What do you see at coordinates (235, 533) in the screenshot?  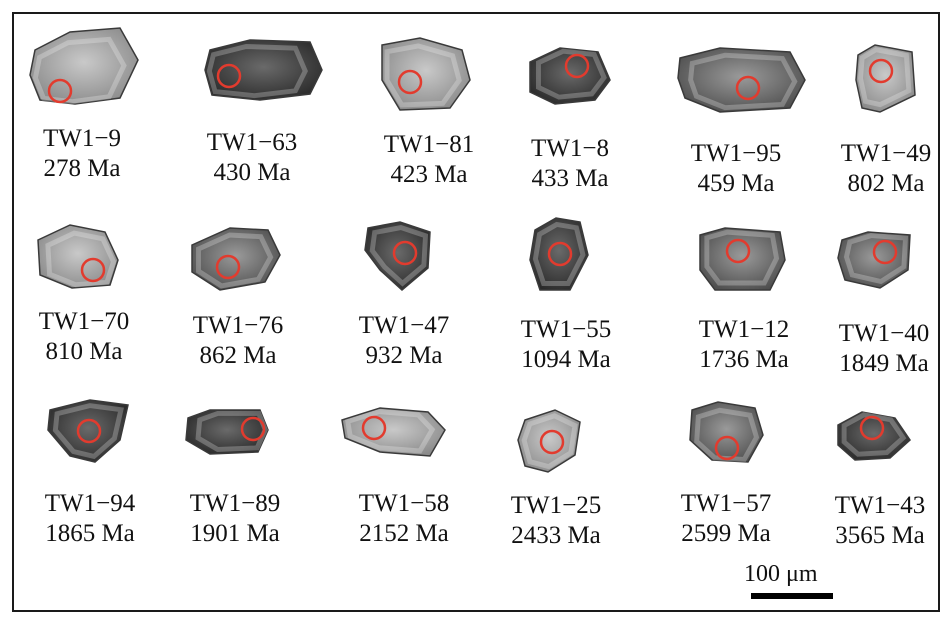 I see `grain-age: 1901 Ma` at bounding box center [235, 533].